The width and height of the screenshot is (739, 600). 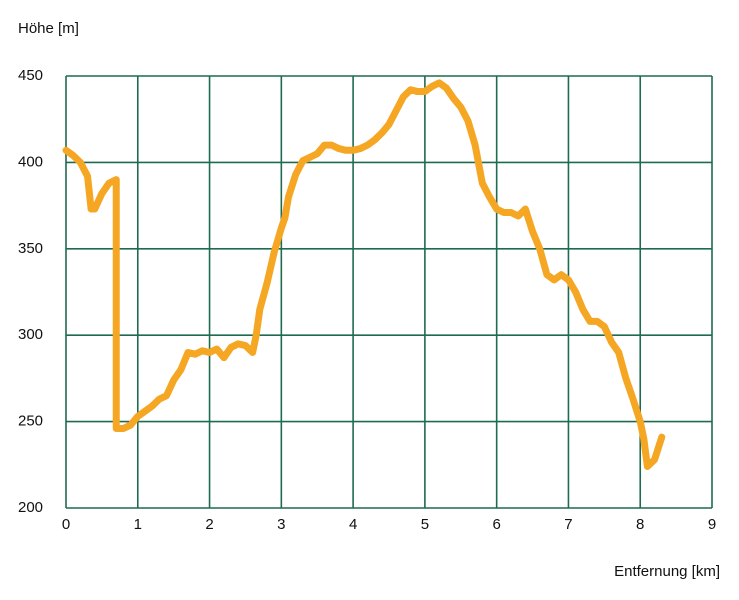 I want to click on y-tick-label: 350, so click(x=30, y=248).